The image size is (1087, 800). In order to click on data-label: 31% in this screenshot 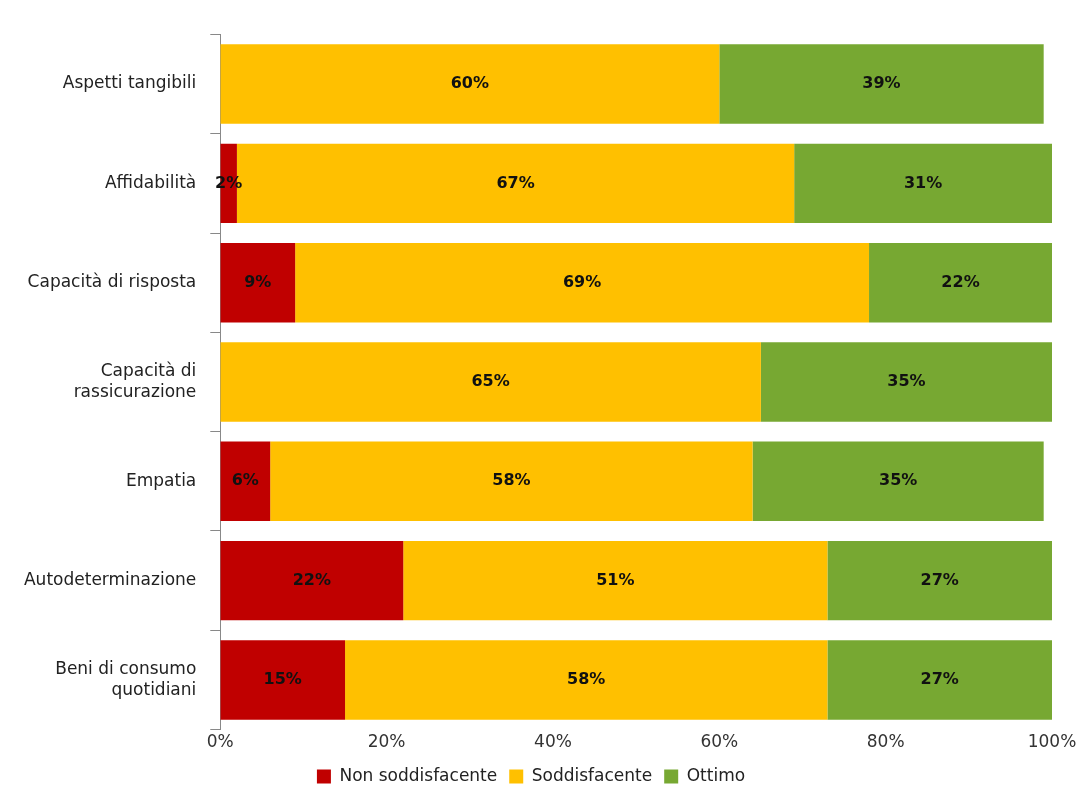, I will do `click(923, 182)`.